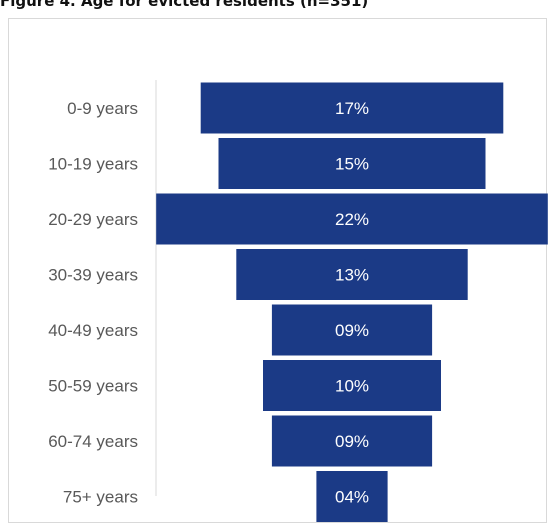 The height and width of the screenshot is (530, 555). I want to click on category-label-50-59-years: 50-59 years, so click(93, 386).